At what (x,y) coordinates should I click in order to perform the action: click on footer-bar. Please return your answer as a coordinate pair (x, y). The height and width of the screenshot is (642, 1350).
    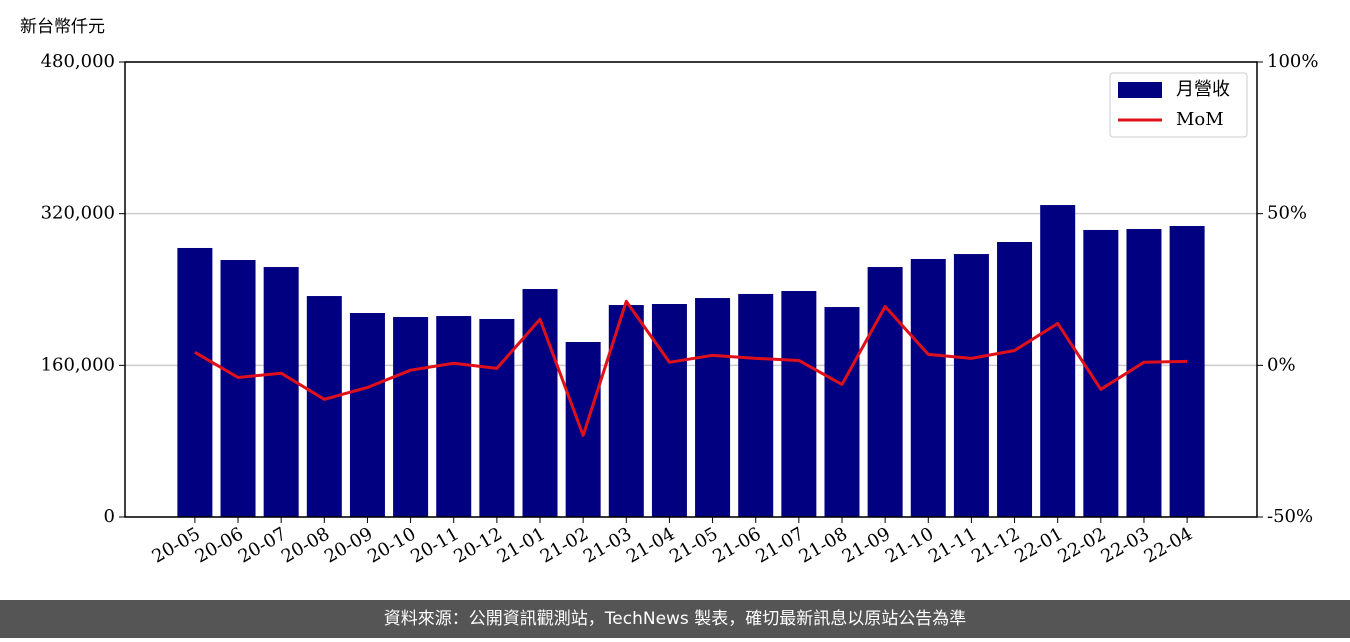
    Looking at the image, I should click on (675, 619).